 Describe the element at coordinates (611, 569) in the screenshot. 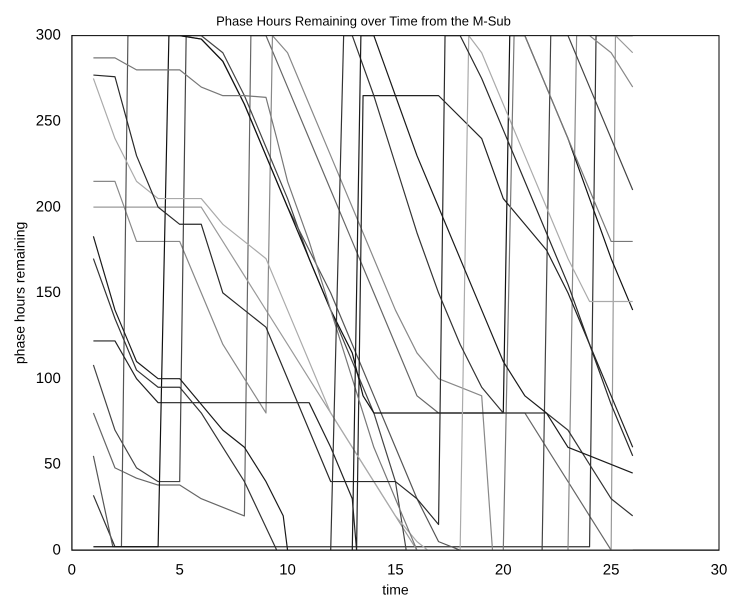

I see `x-tick-label: 25` at that location.